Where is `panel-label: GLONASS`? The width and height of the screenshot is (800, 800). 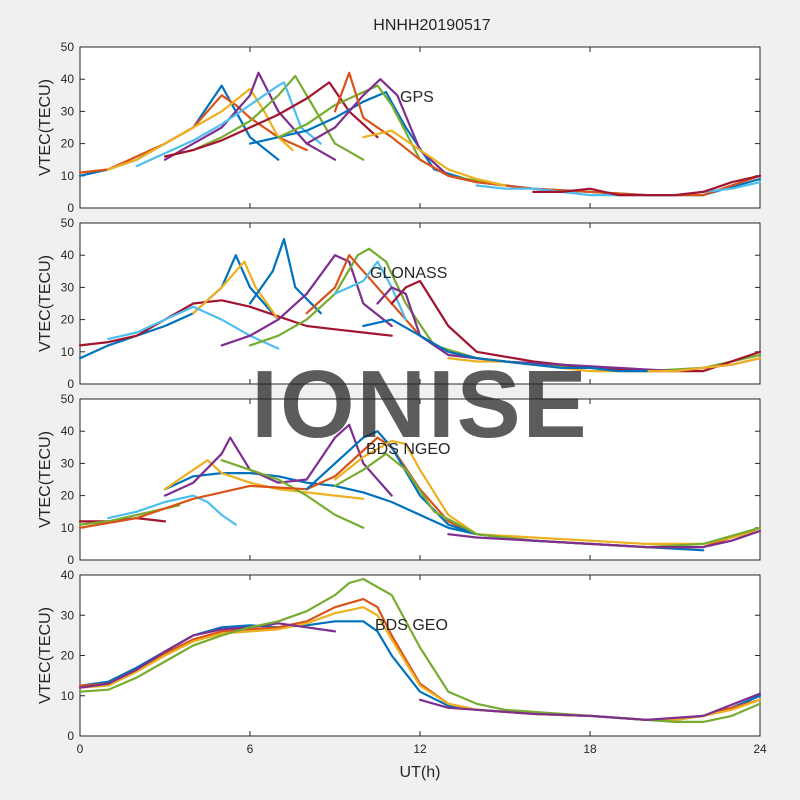 panel-label: GLONASS is located at coordinates (408, 273).